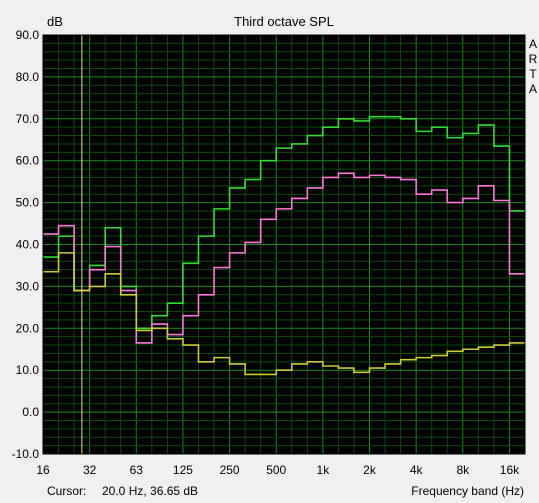 The image size is (539, 503). What do you see at coordinates (417, 470) in the screenshot?
I see `x-tick-label: 4k` at bounding box center [417, 470].